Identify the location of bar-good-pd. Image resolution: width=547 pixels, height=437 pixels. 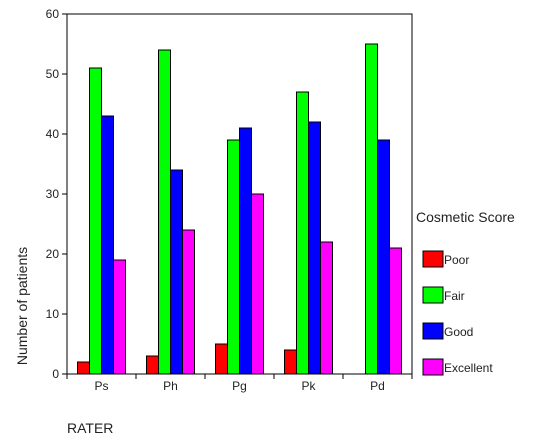
(383, 257).